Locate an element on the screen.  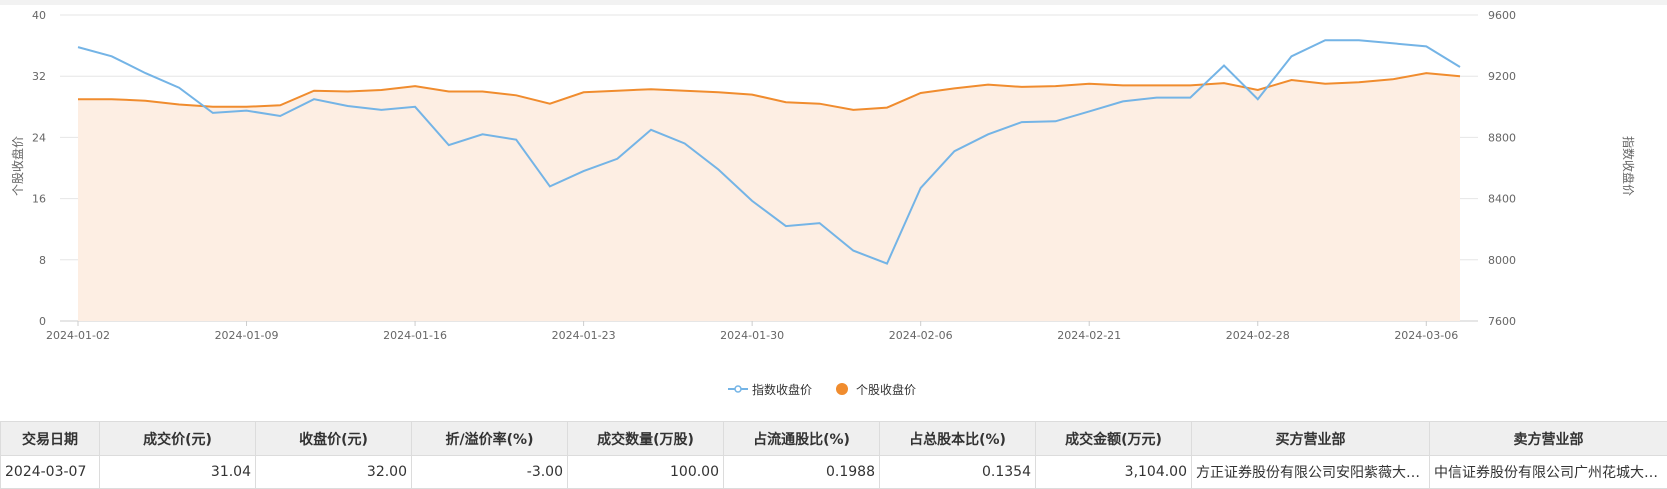
x-tick-label: 2024-01-23 is located at coordinates (584, 335).